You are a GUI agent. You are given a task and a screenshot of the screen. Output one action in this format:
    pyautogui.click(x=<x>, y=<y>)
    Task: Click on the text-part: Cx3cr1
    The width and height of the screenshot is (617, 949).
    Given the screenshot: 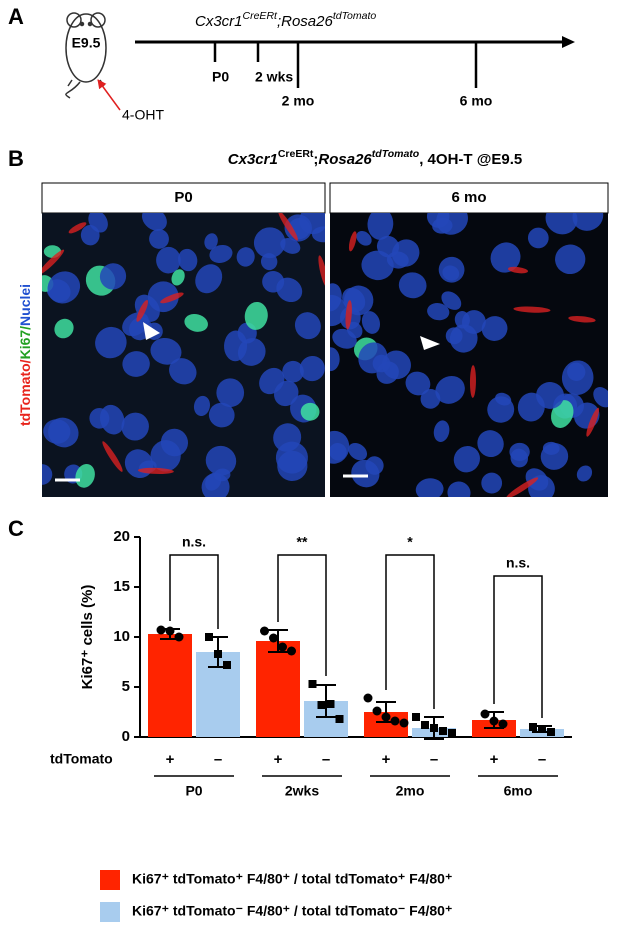 What is the action you would take?
    pyautogui.click(x=219, y=21)
    